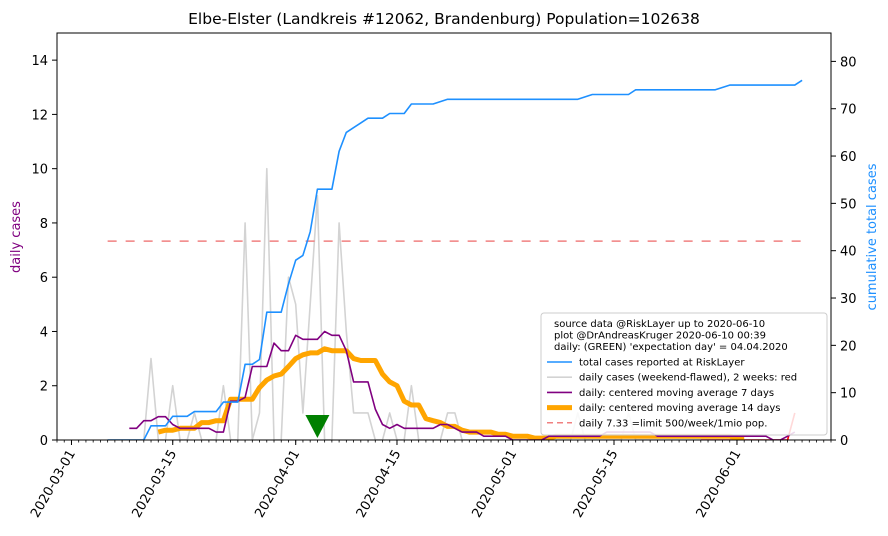 Image resolution: width=888 pixels, height=536 pixels. What do you see at coordinates (44, 332) in the screenshot?
I see `y-tick-label-left: 4` at bounding box center [44, 332].